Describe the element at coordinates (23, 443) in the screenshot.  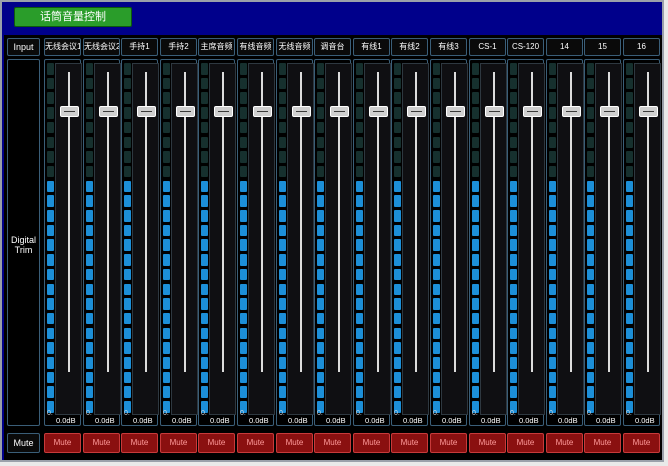
I see `mute-row-label: Mute` at that location.